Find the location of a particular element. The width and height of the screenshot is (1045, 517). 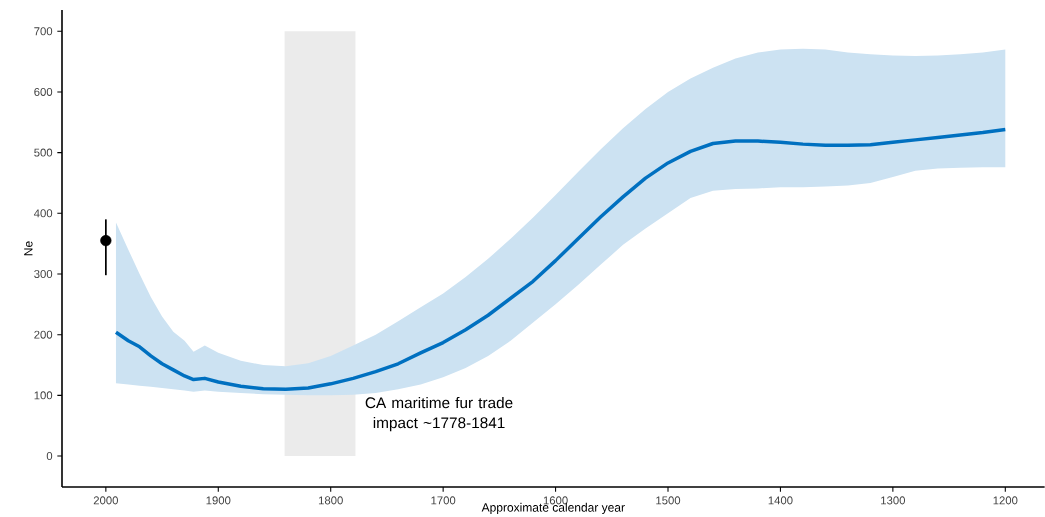

y-tick-label: 400 is located at coordinates (43, 213).